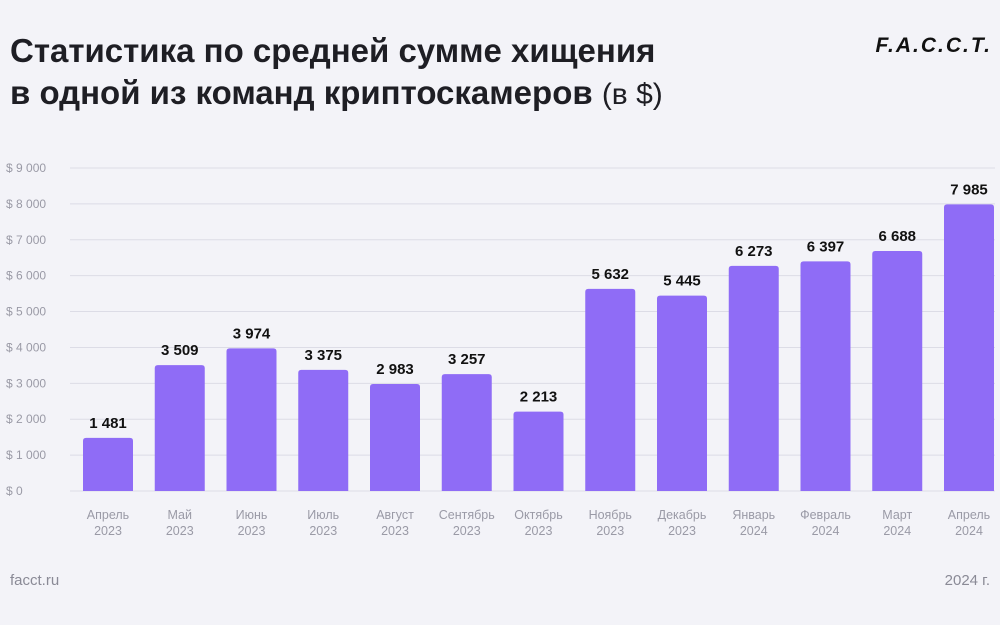 The image size is (1000, 625). What do you see at coordinates (967, 580) in the screenshot?
I see `footer-year: 2024 г.` at bounding box center [967, 580].